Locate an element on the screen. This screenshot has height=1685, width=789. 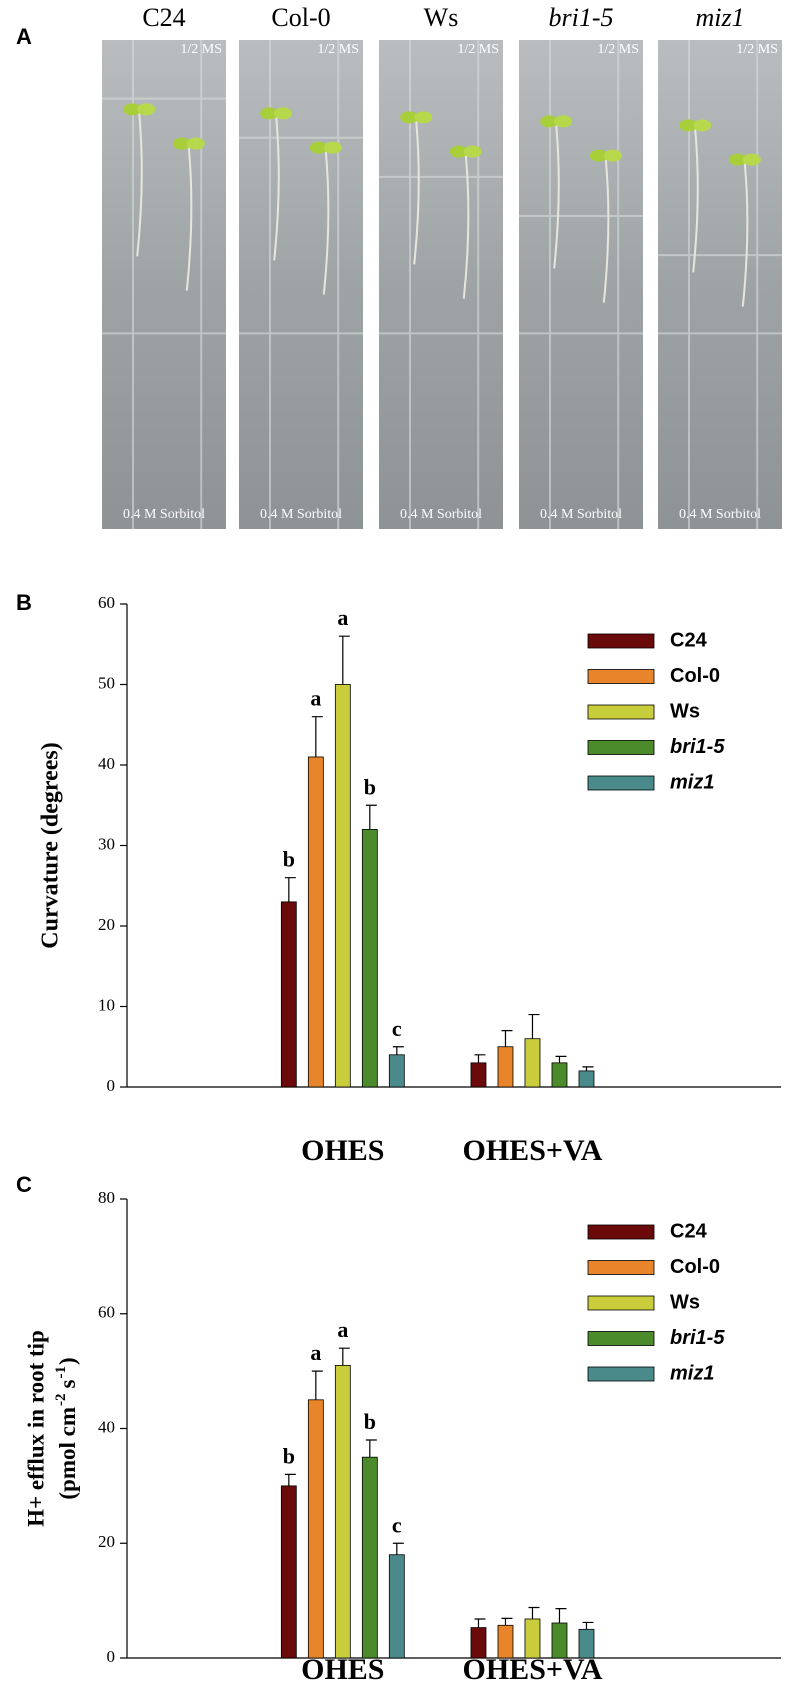
panel-label: A is located at coordinates (24, 36).